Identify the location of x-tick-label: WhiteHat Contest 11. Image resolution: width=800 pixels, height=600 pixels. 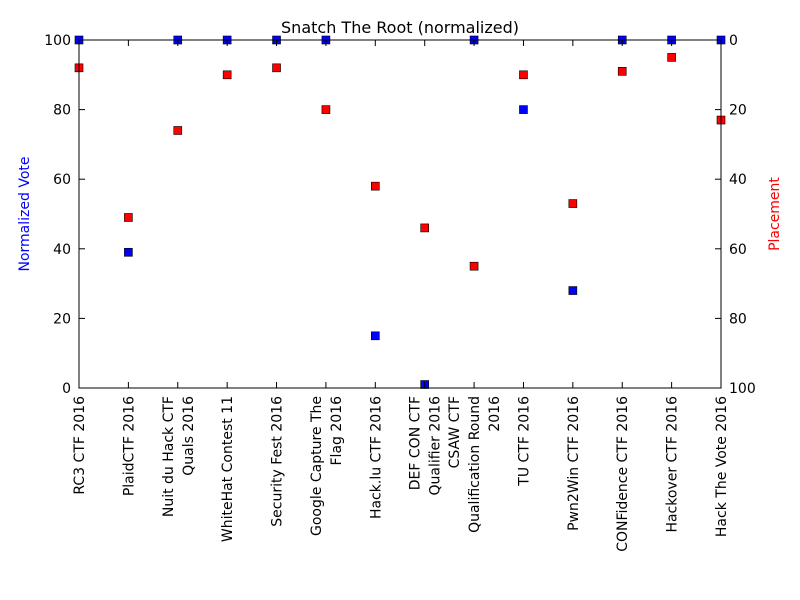
(228, 469).